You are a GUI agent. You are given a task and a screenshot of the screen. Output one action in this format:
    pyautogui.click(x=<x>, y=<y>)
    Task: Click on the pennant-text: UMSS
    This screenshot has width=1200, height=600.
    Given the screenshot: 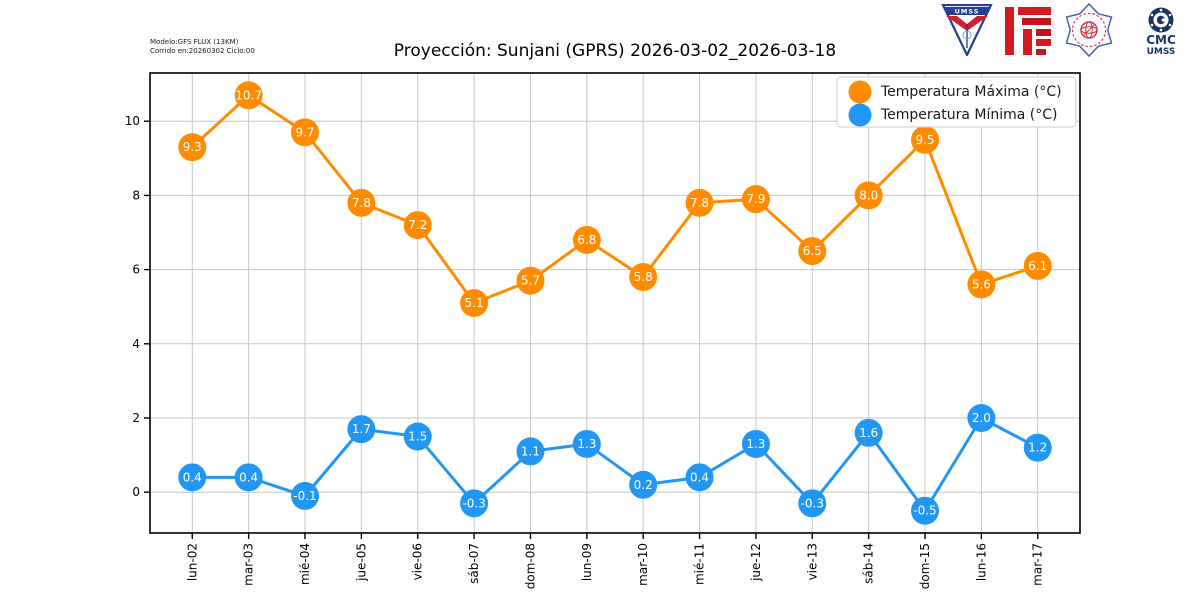 What is the action you would take?
    pyautogui.click(x=967, y=12)
    